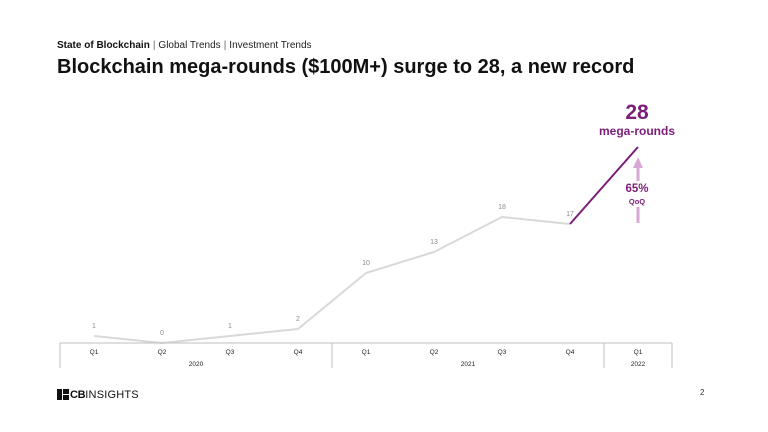 The image size is (768, 432). I want to click on logo-text-insights: INSIGHTS, so click(112, 394).